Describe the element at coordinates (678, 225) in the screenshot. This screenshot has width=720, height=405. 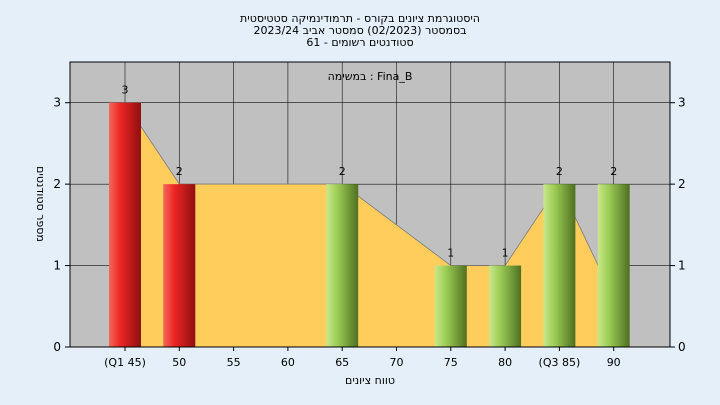
I see `y-axis-right: 0 1 2 3` at that location.